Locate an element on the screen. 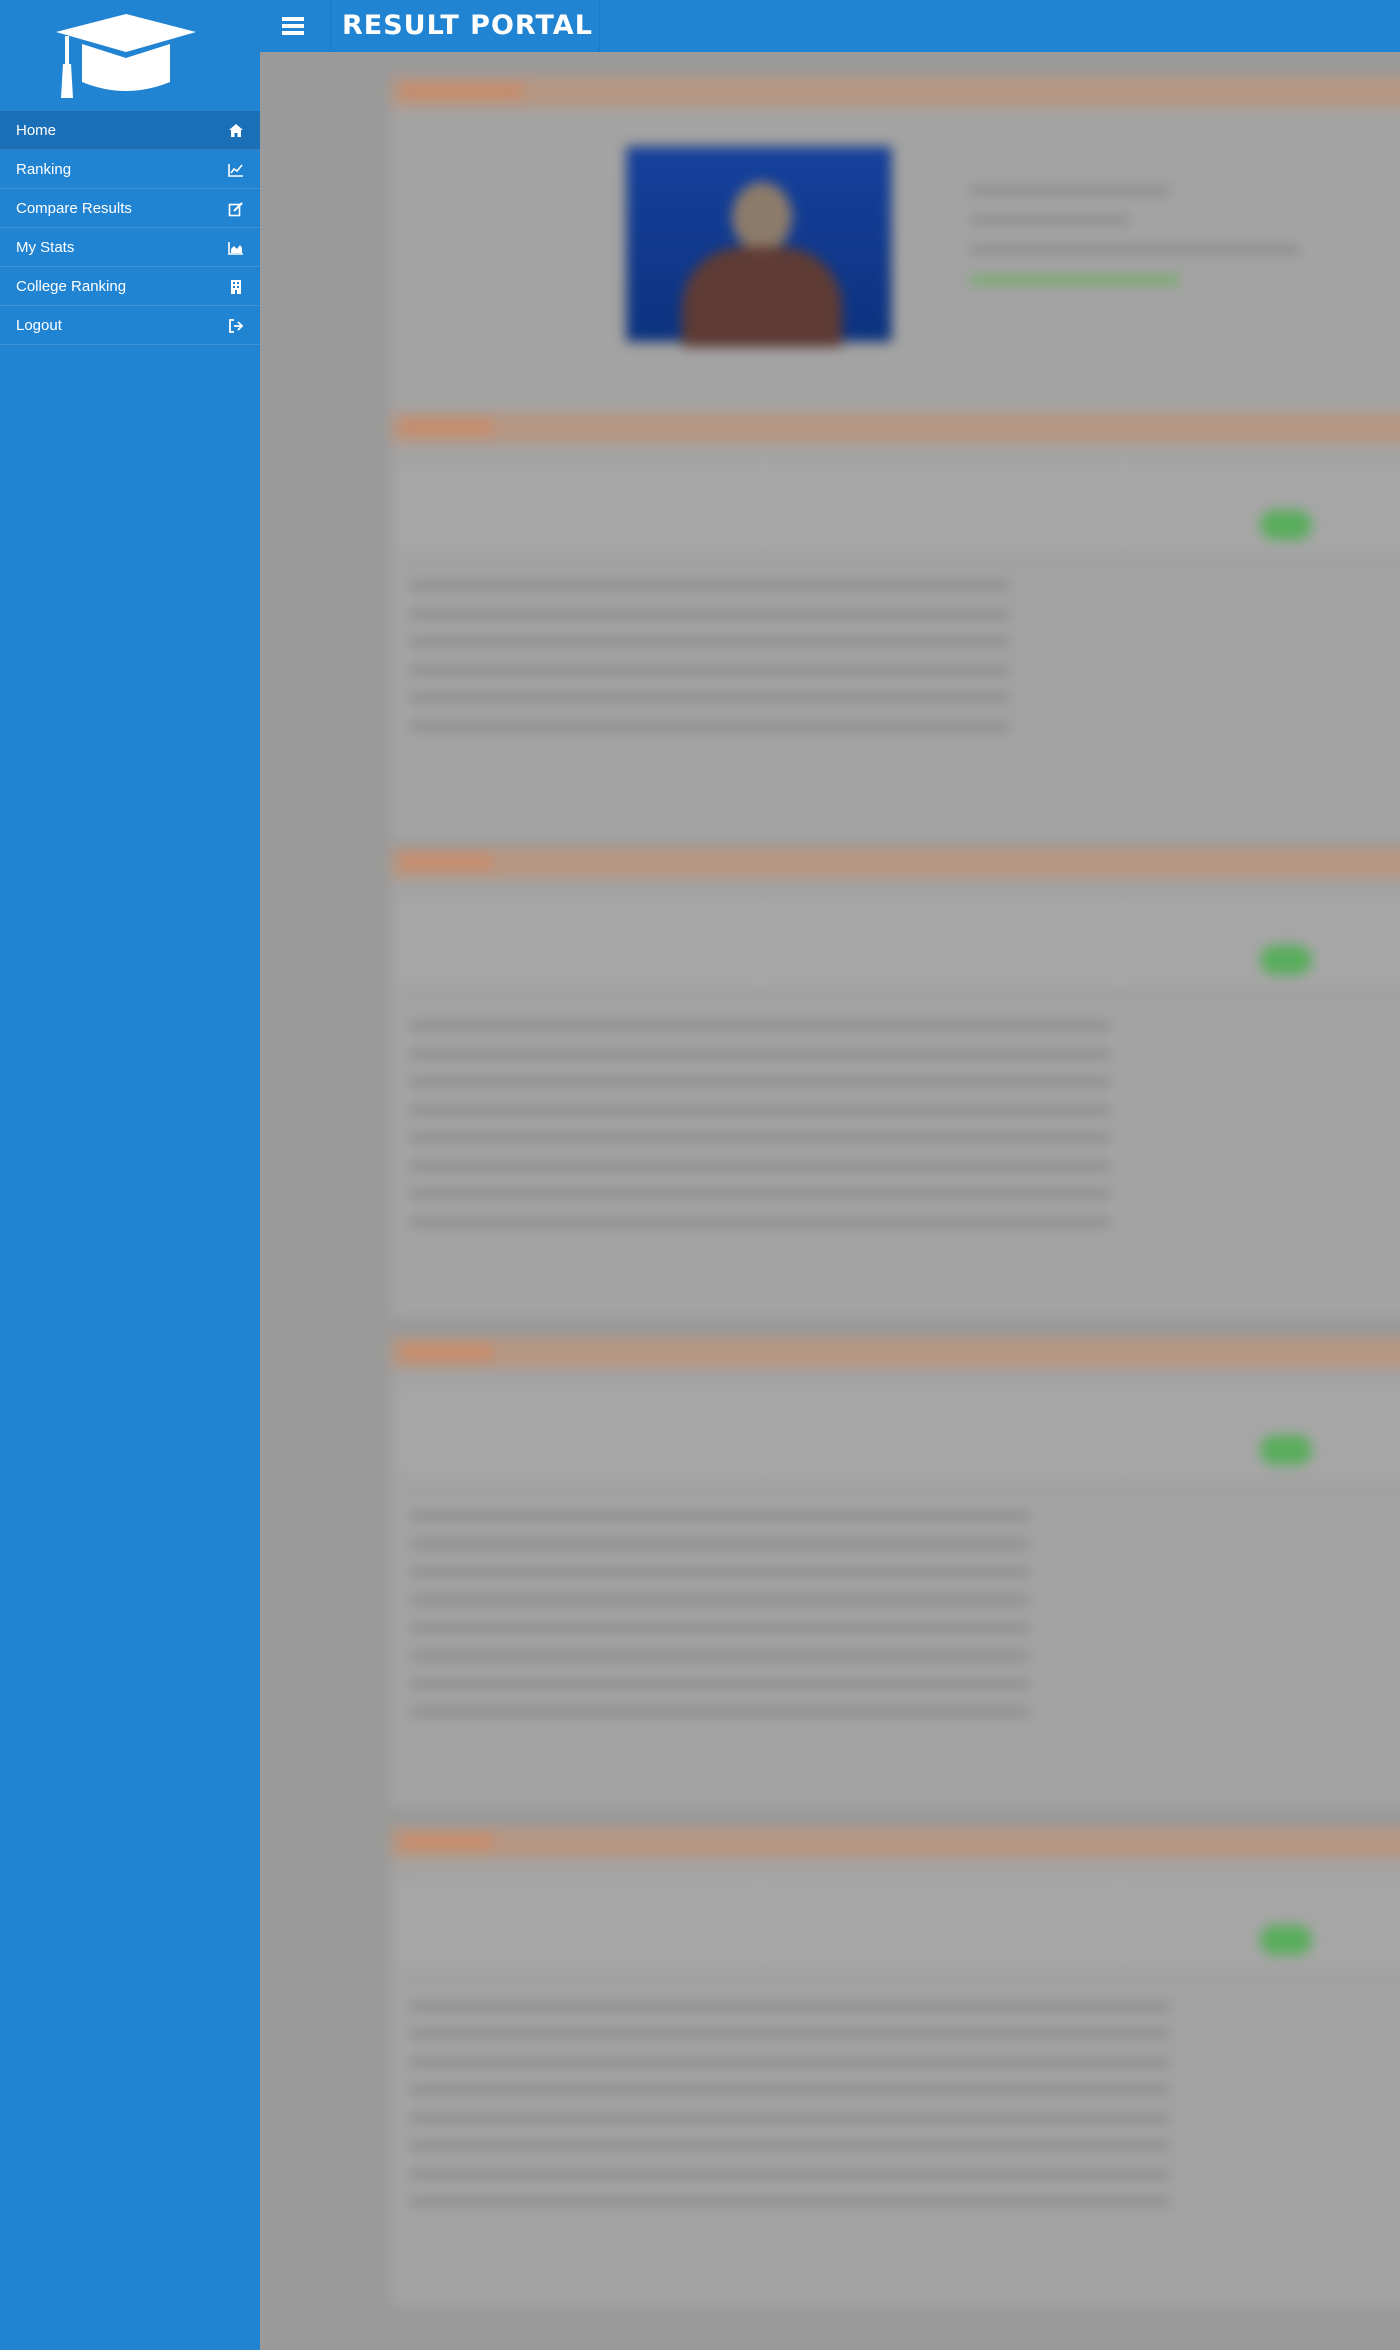 This screenshot has width=1400, height=2350. sidebar-nav: Home Ranking Compare Results My Stats is located at coordinates (130, 228).